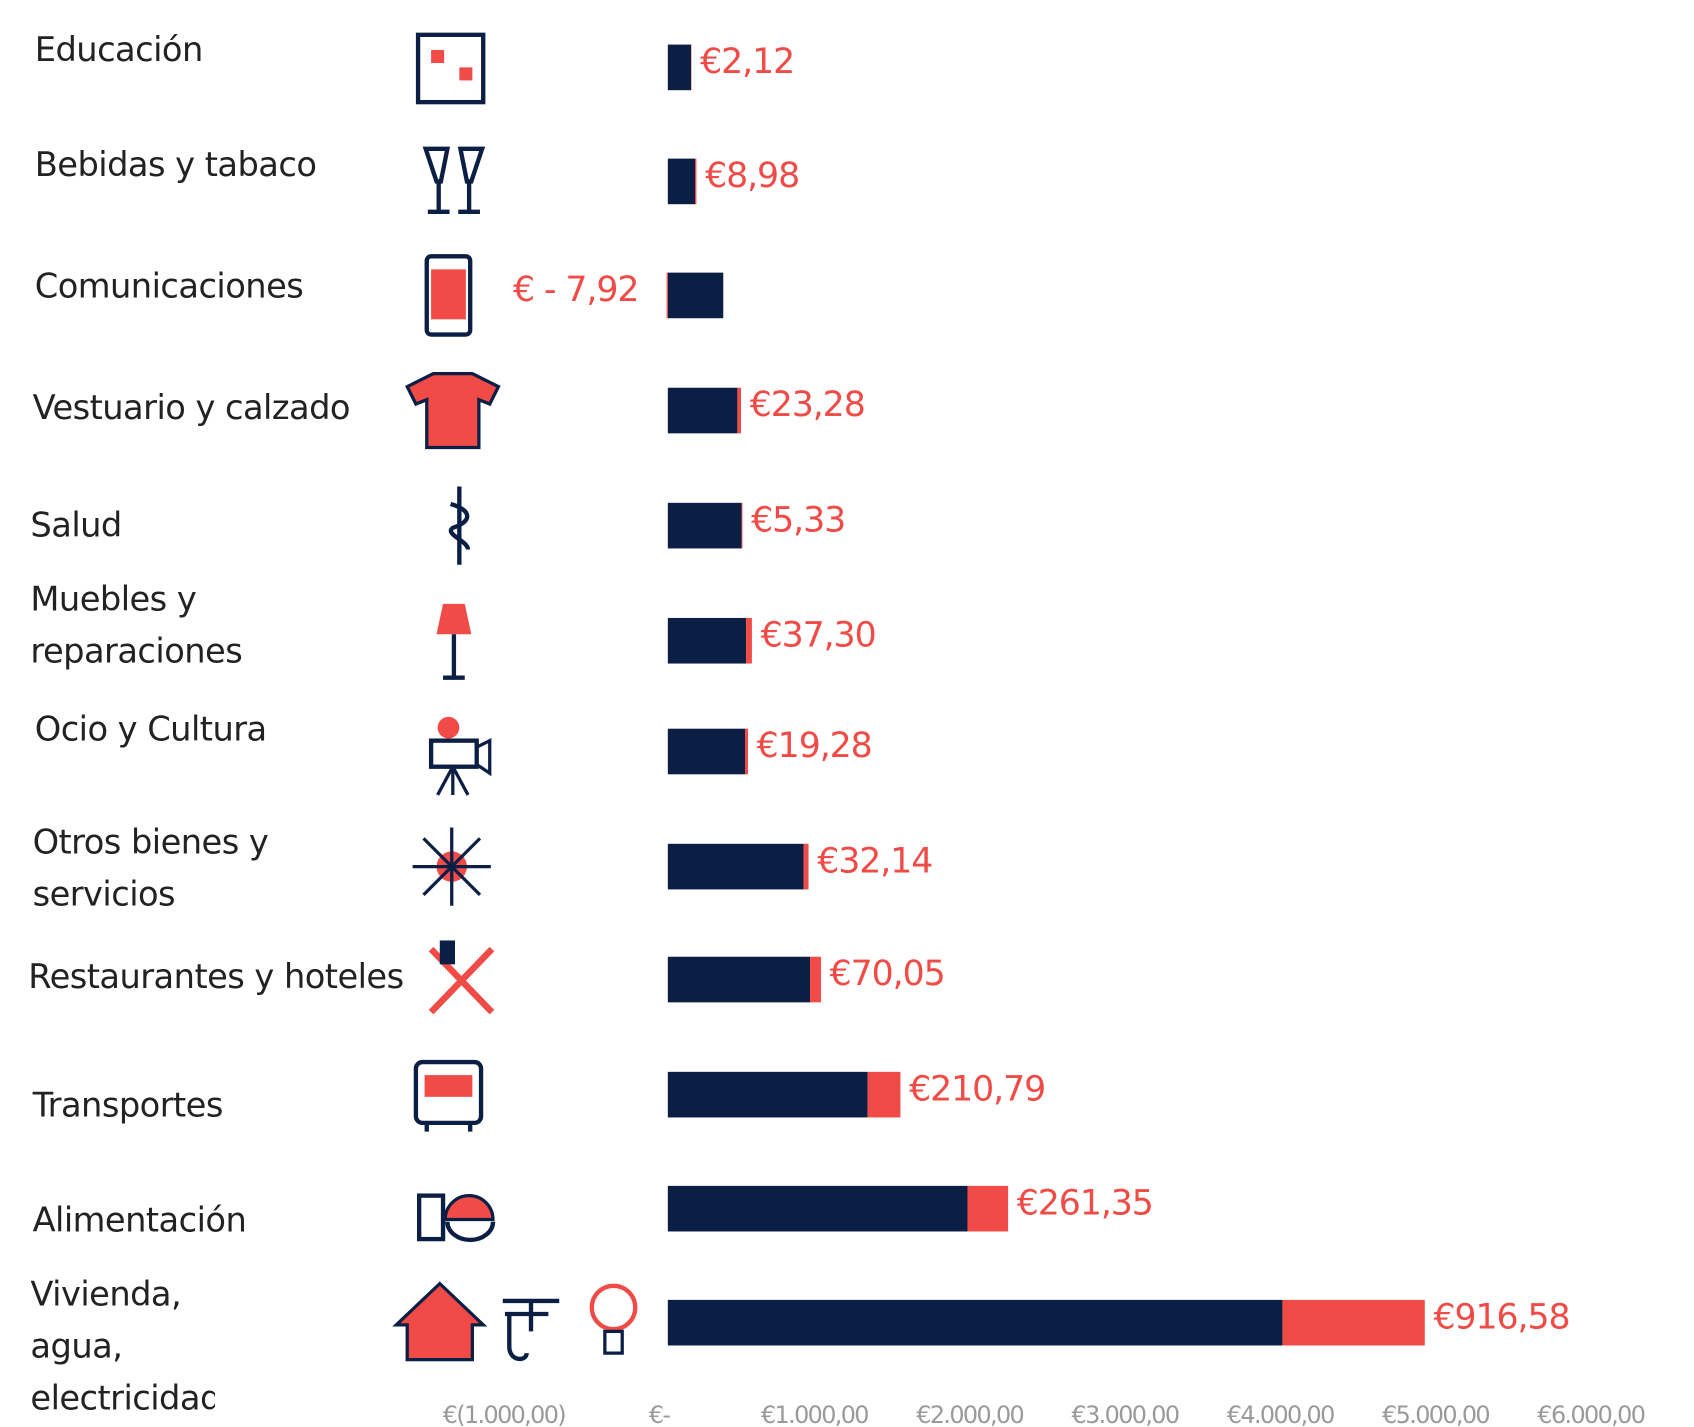 The width and height of the screenshot is (1694, 1427). What do you see at coordinates (1501, 1317) in the screenshot?
I see `value-label: €916,58` at bounding box center [1501, 1317].